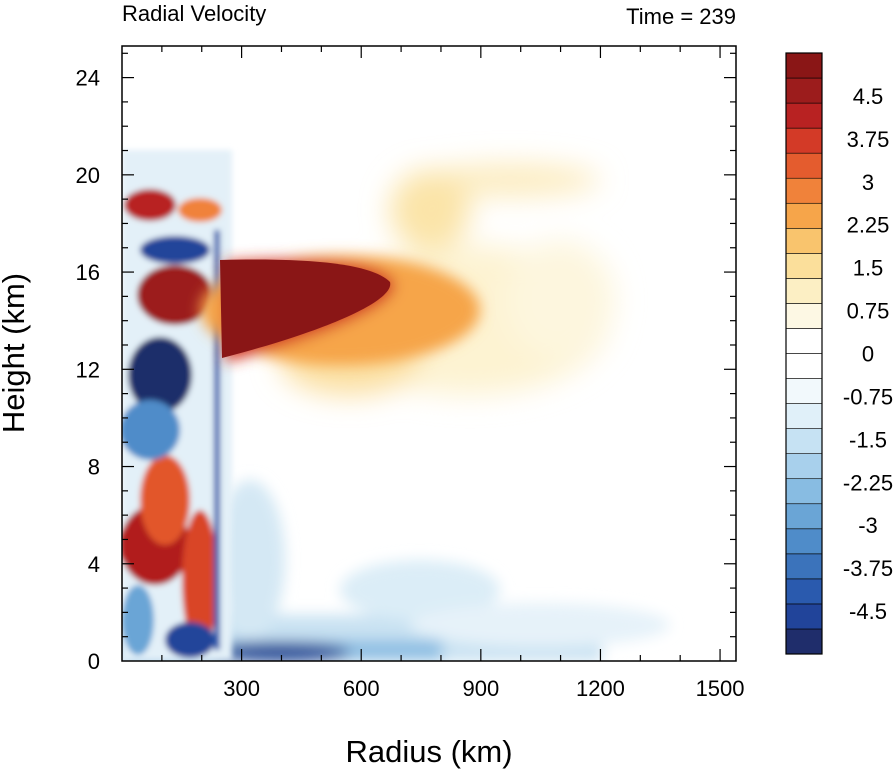 This screenshot has width=895, height=774. What do you see at coordinates (88, 175) in the screenshot?
I see `y-tick-label: 20` at bounding box center [88, 175].